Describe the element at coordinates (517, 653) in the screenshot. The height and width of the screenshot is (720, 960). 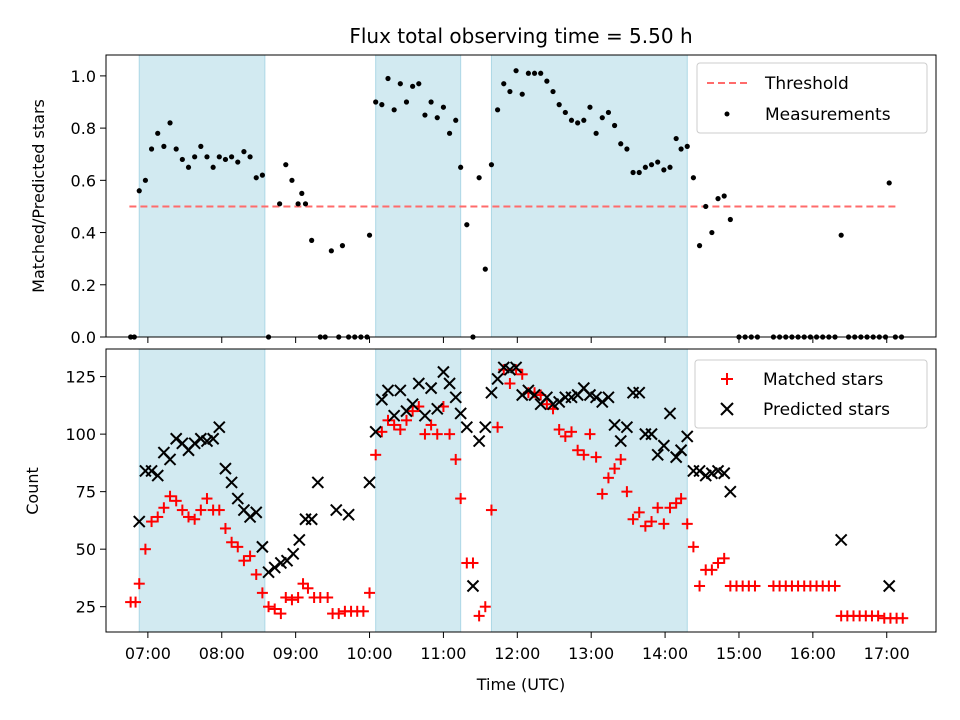
I see `x-tick-label: 12:00` at that location.